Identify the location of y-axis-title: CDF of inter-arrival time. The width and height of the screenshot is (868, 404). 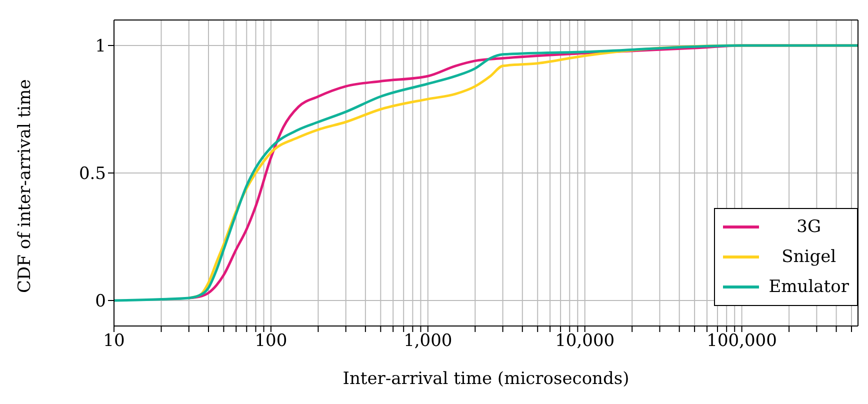
(25, 186).